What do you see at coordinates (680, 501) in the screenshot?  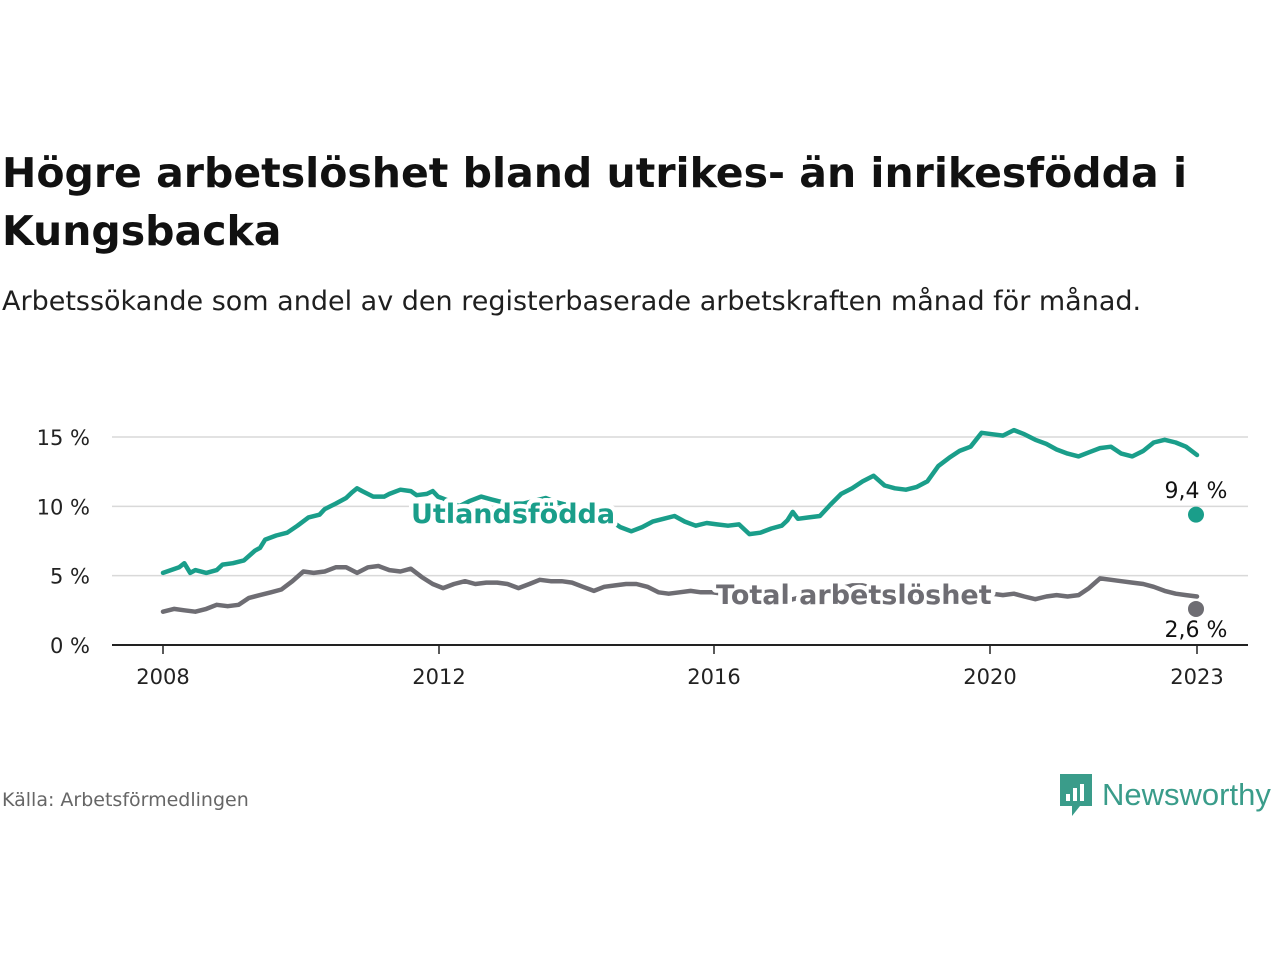 I see `series-line-utlandsfodda` at bounding box center [680, 501].